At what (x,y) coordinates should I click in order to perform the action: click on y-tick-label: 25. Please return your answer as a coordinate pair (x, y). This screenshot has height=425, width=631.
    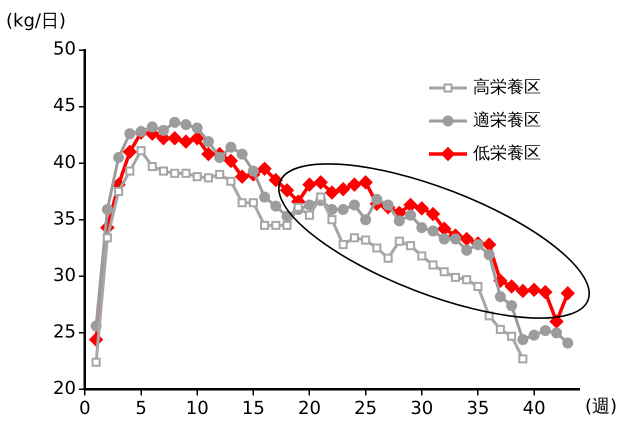
    Looking at the image, I should click on (64, 332).